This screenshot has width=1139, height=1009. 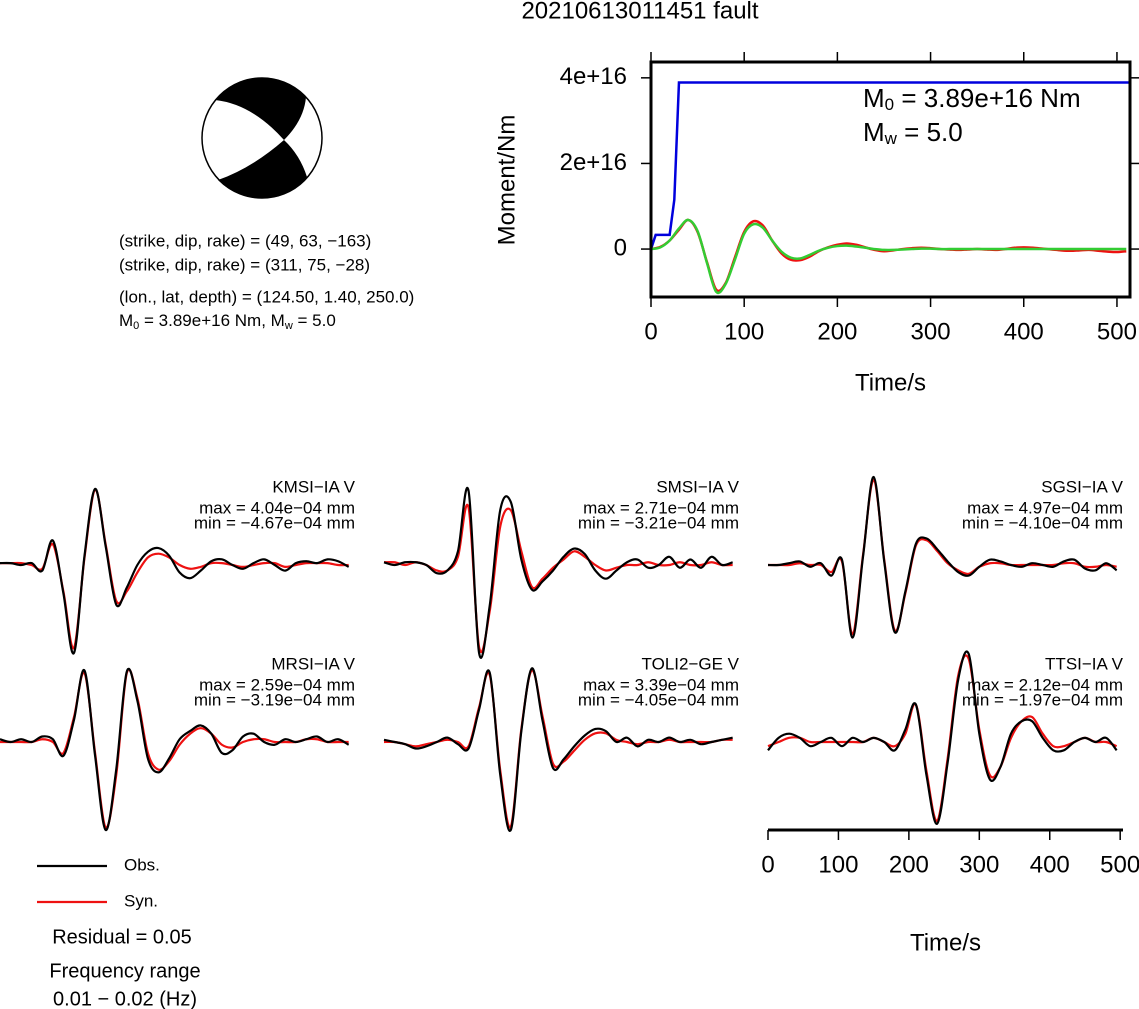 What do you see at coordinates (1082, 486) in the screenshot?
I see `station-label: SGSI−IA V` at bounding box center [1082, 486].